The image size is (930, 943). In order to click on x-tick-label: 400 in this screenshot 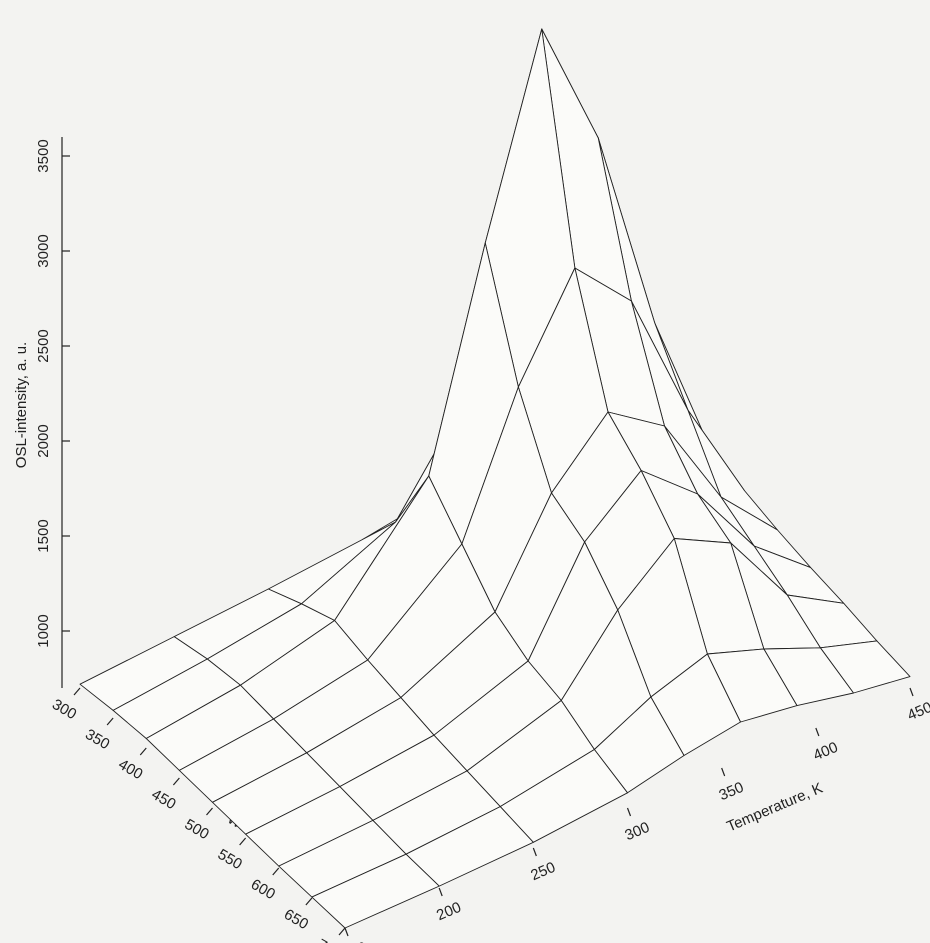, I will do `click(130, 769)`.